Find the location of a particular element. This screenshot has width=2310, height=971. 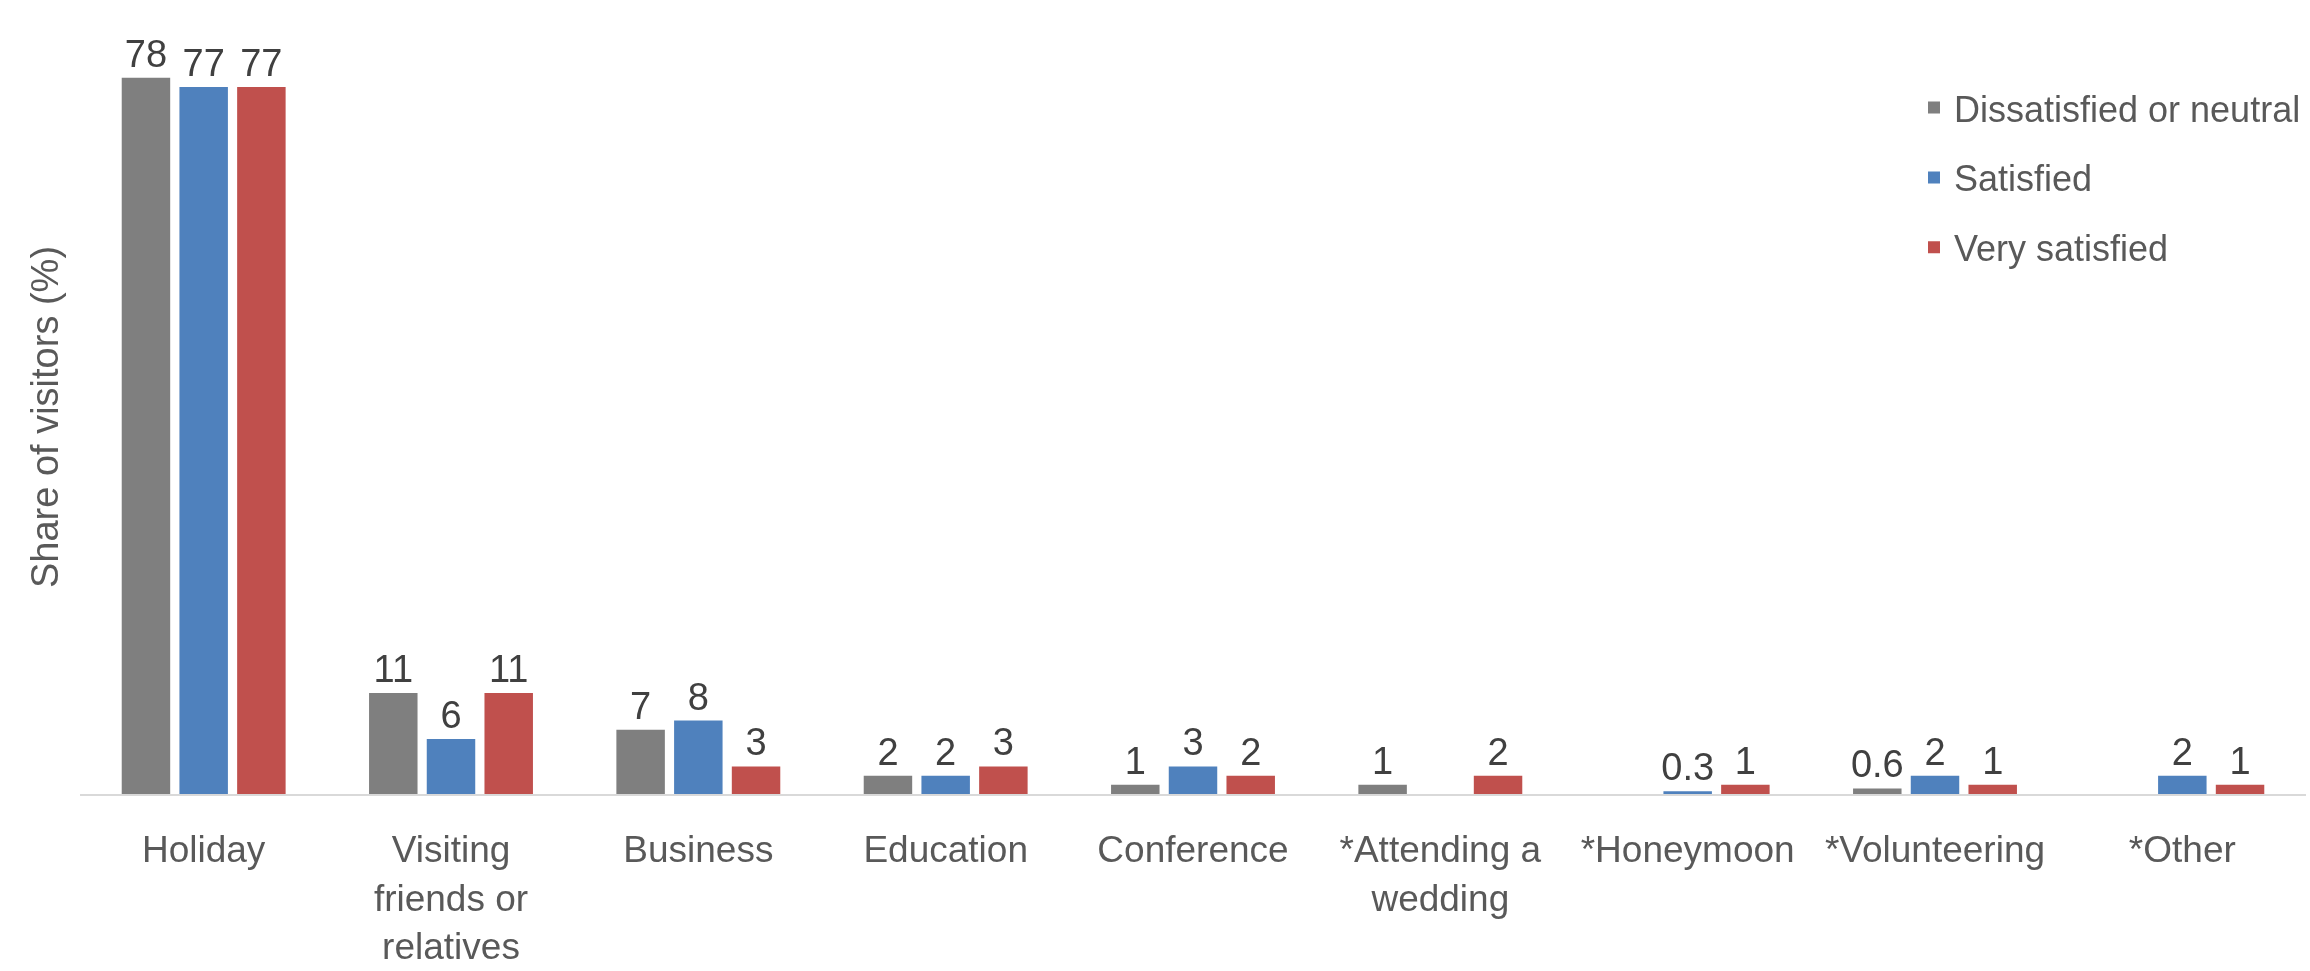

data-label: 6 is located at coordinates (451, 714).